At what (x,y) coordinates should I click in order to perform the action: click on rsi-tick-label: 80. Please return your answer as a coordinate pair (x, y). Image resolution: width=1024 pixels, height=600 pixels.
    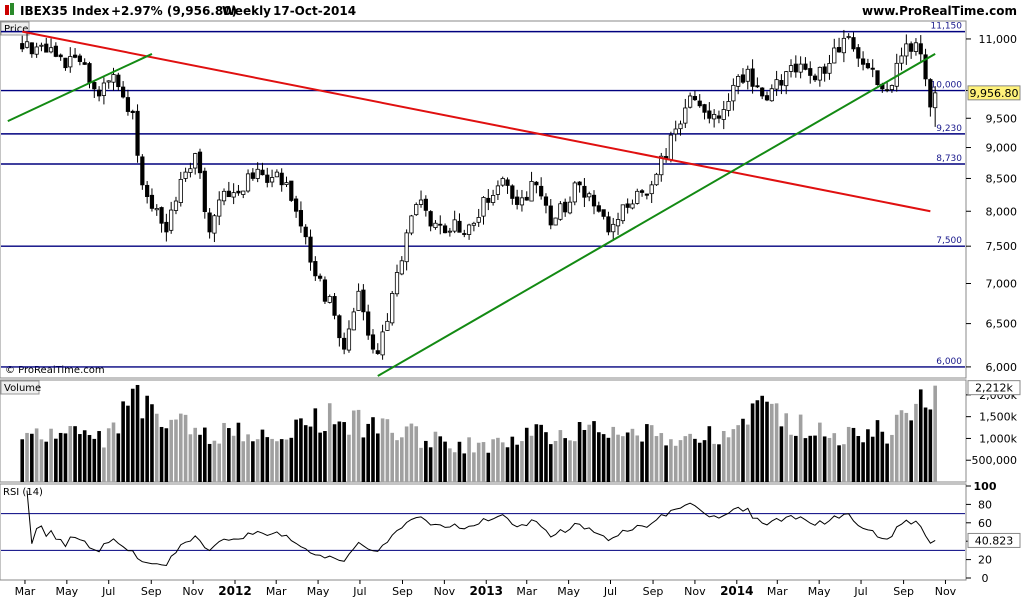
    Looking at the image, I should click on (985, 504).